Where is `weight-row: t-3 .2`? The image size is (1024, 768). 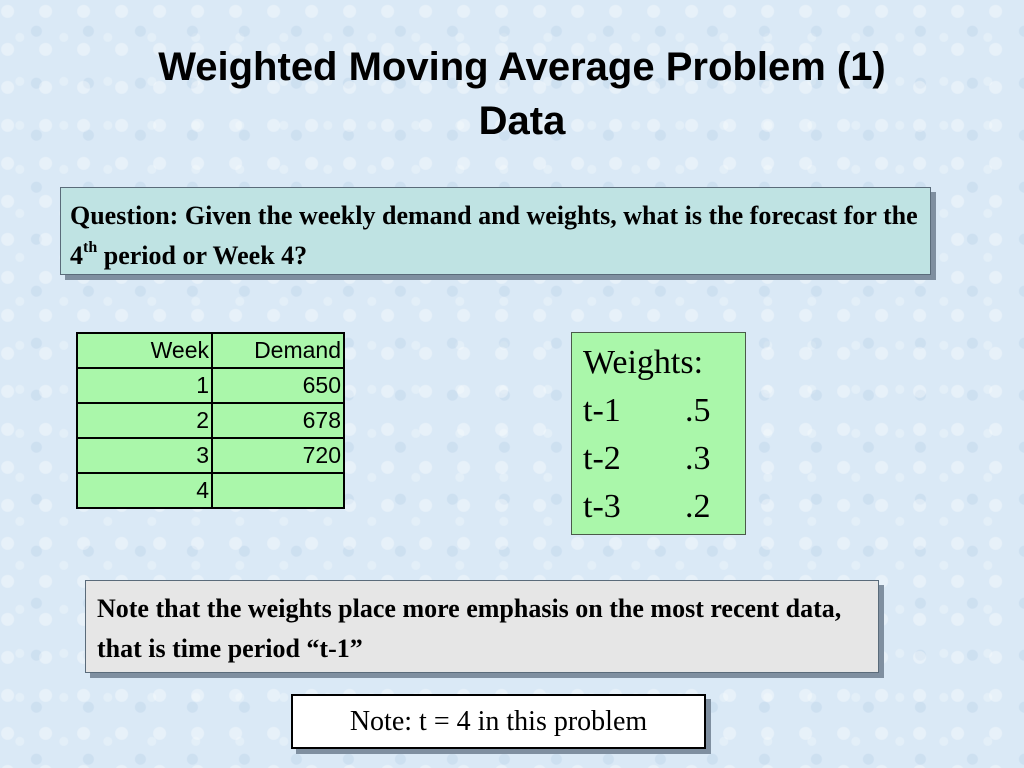 weight-row: t-3 .2 is located at coordinates (664, 507).